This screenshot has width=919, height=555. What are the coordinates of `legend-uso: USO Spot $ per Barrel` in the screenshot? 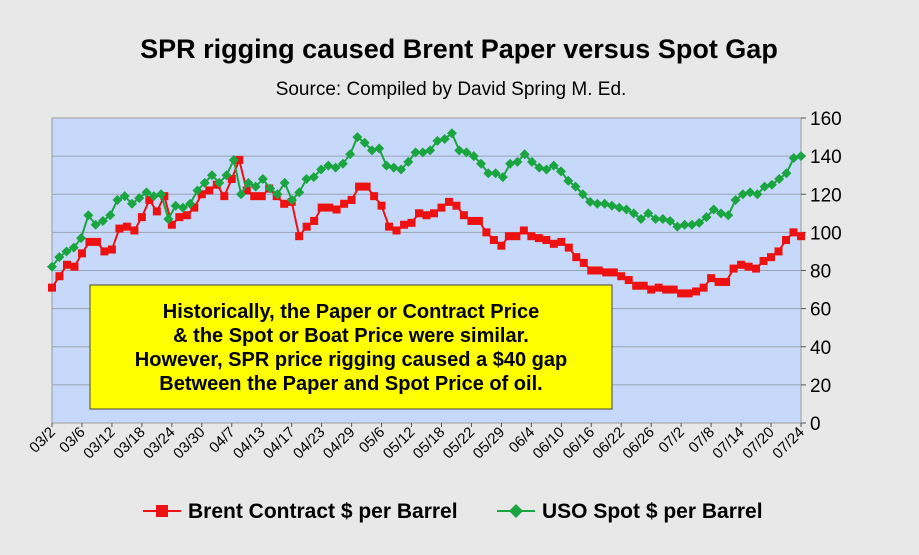 It's located at (630, 511).